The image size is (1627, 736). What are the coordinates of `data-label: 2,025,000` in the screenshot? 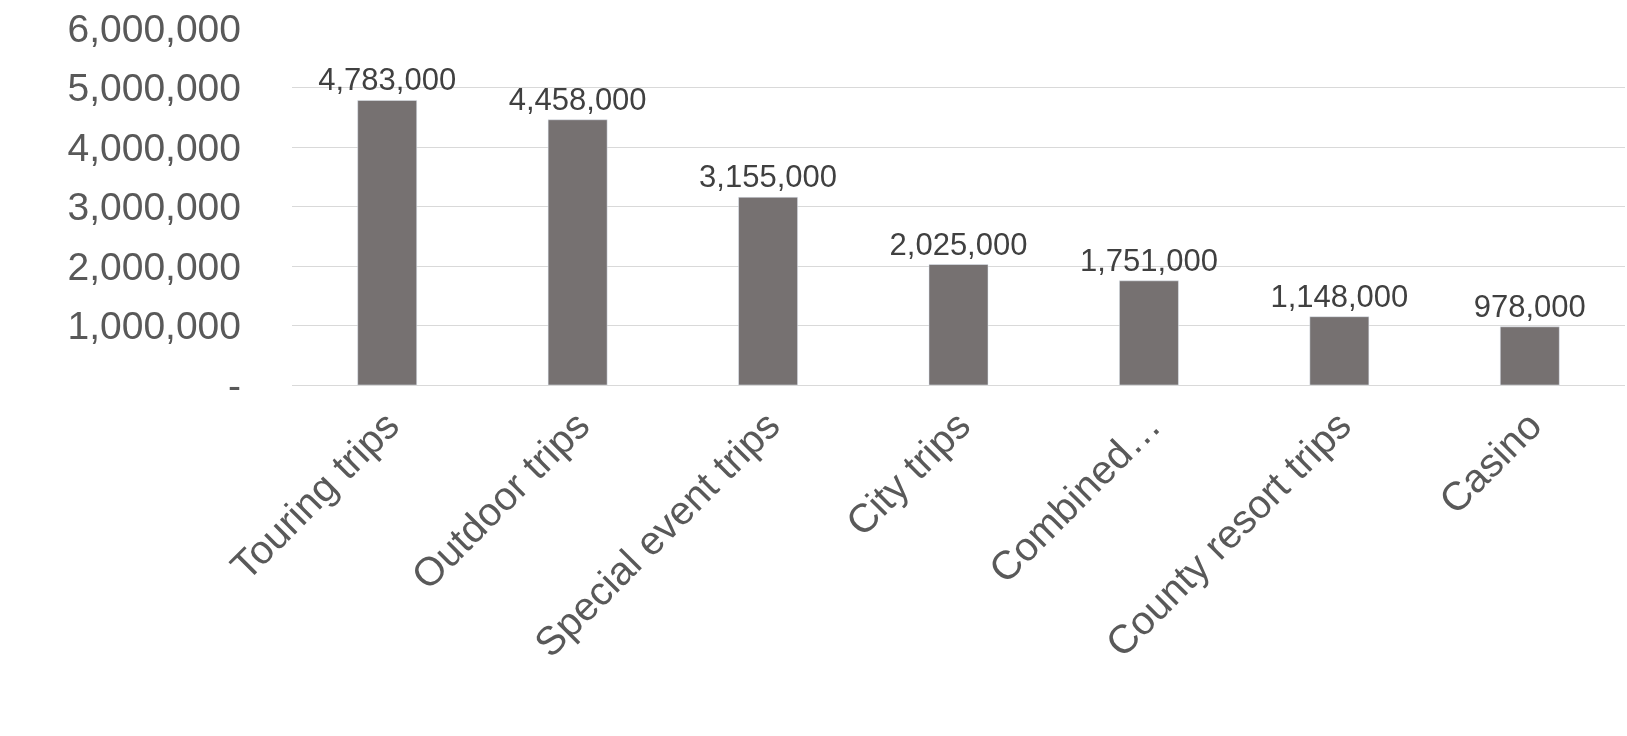 It's located at (958, 244).